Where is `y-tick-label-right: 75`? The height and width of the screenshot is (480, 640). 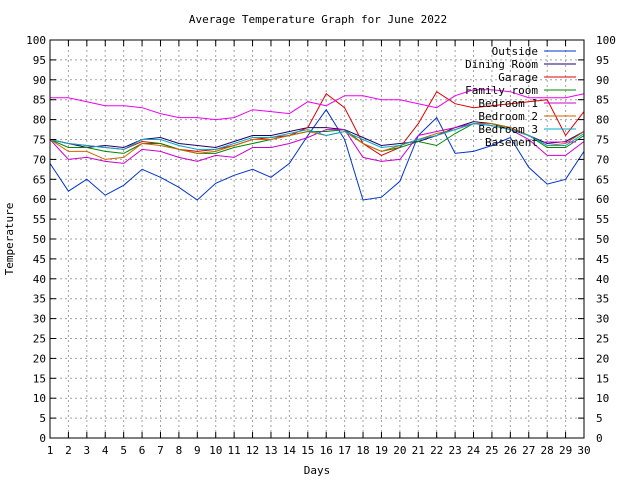
y-tick-label-right: 75 is located at coordinates (602, 140).